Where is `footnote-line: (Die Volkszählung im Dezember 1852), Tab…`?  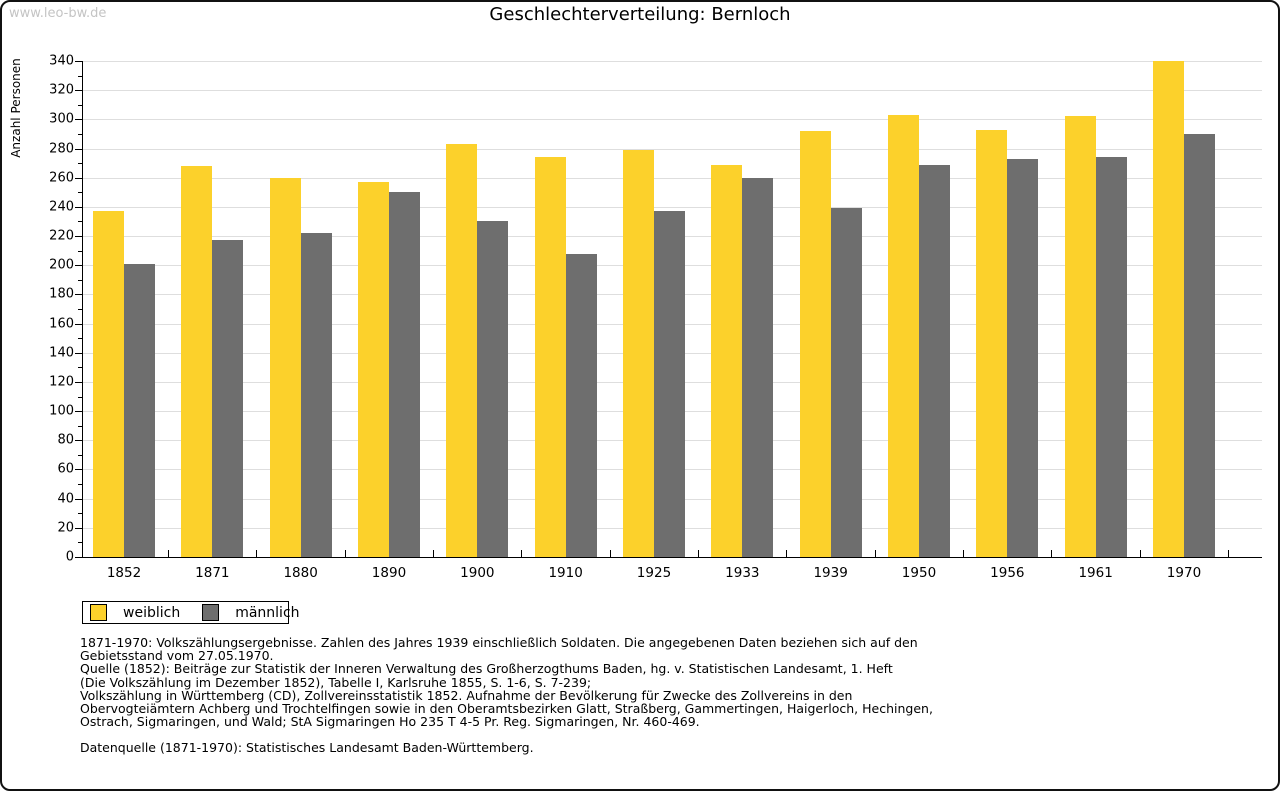
footnote-line: (Die Volkszählung im Dezember 1852), Tab… is located at coordinates (336, 682).